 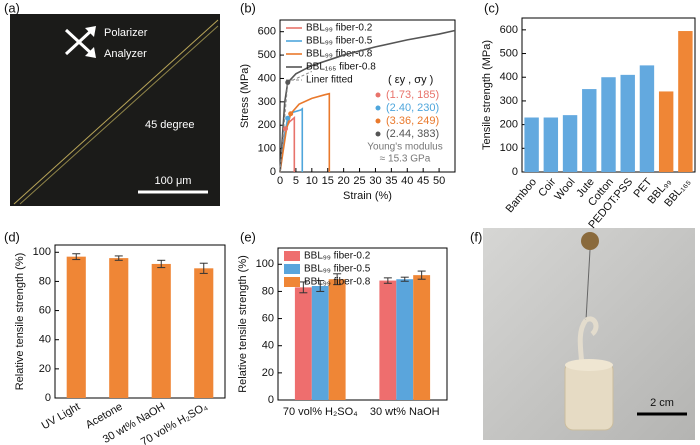 What do you see at coordinates (439, 181) in the screenshot?
I see `x-tick-label: 50` at bounding box center [439, 181].